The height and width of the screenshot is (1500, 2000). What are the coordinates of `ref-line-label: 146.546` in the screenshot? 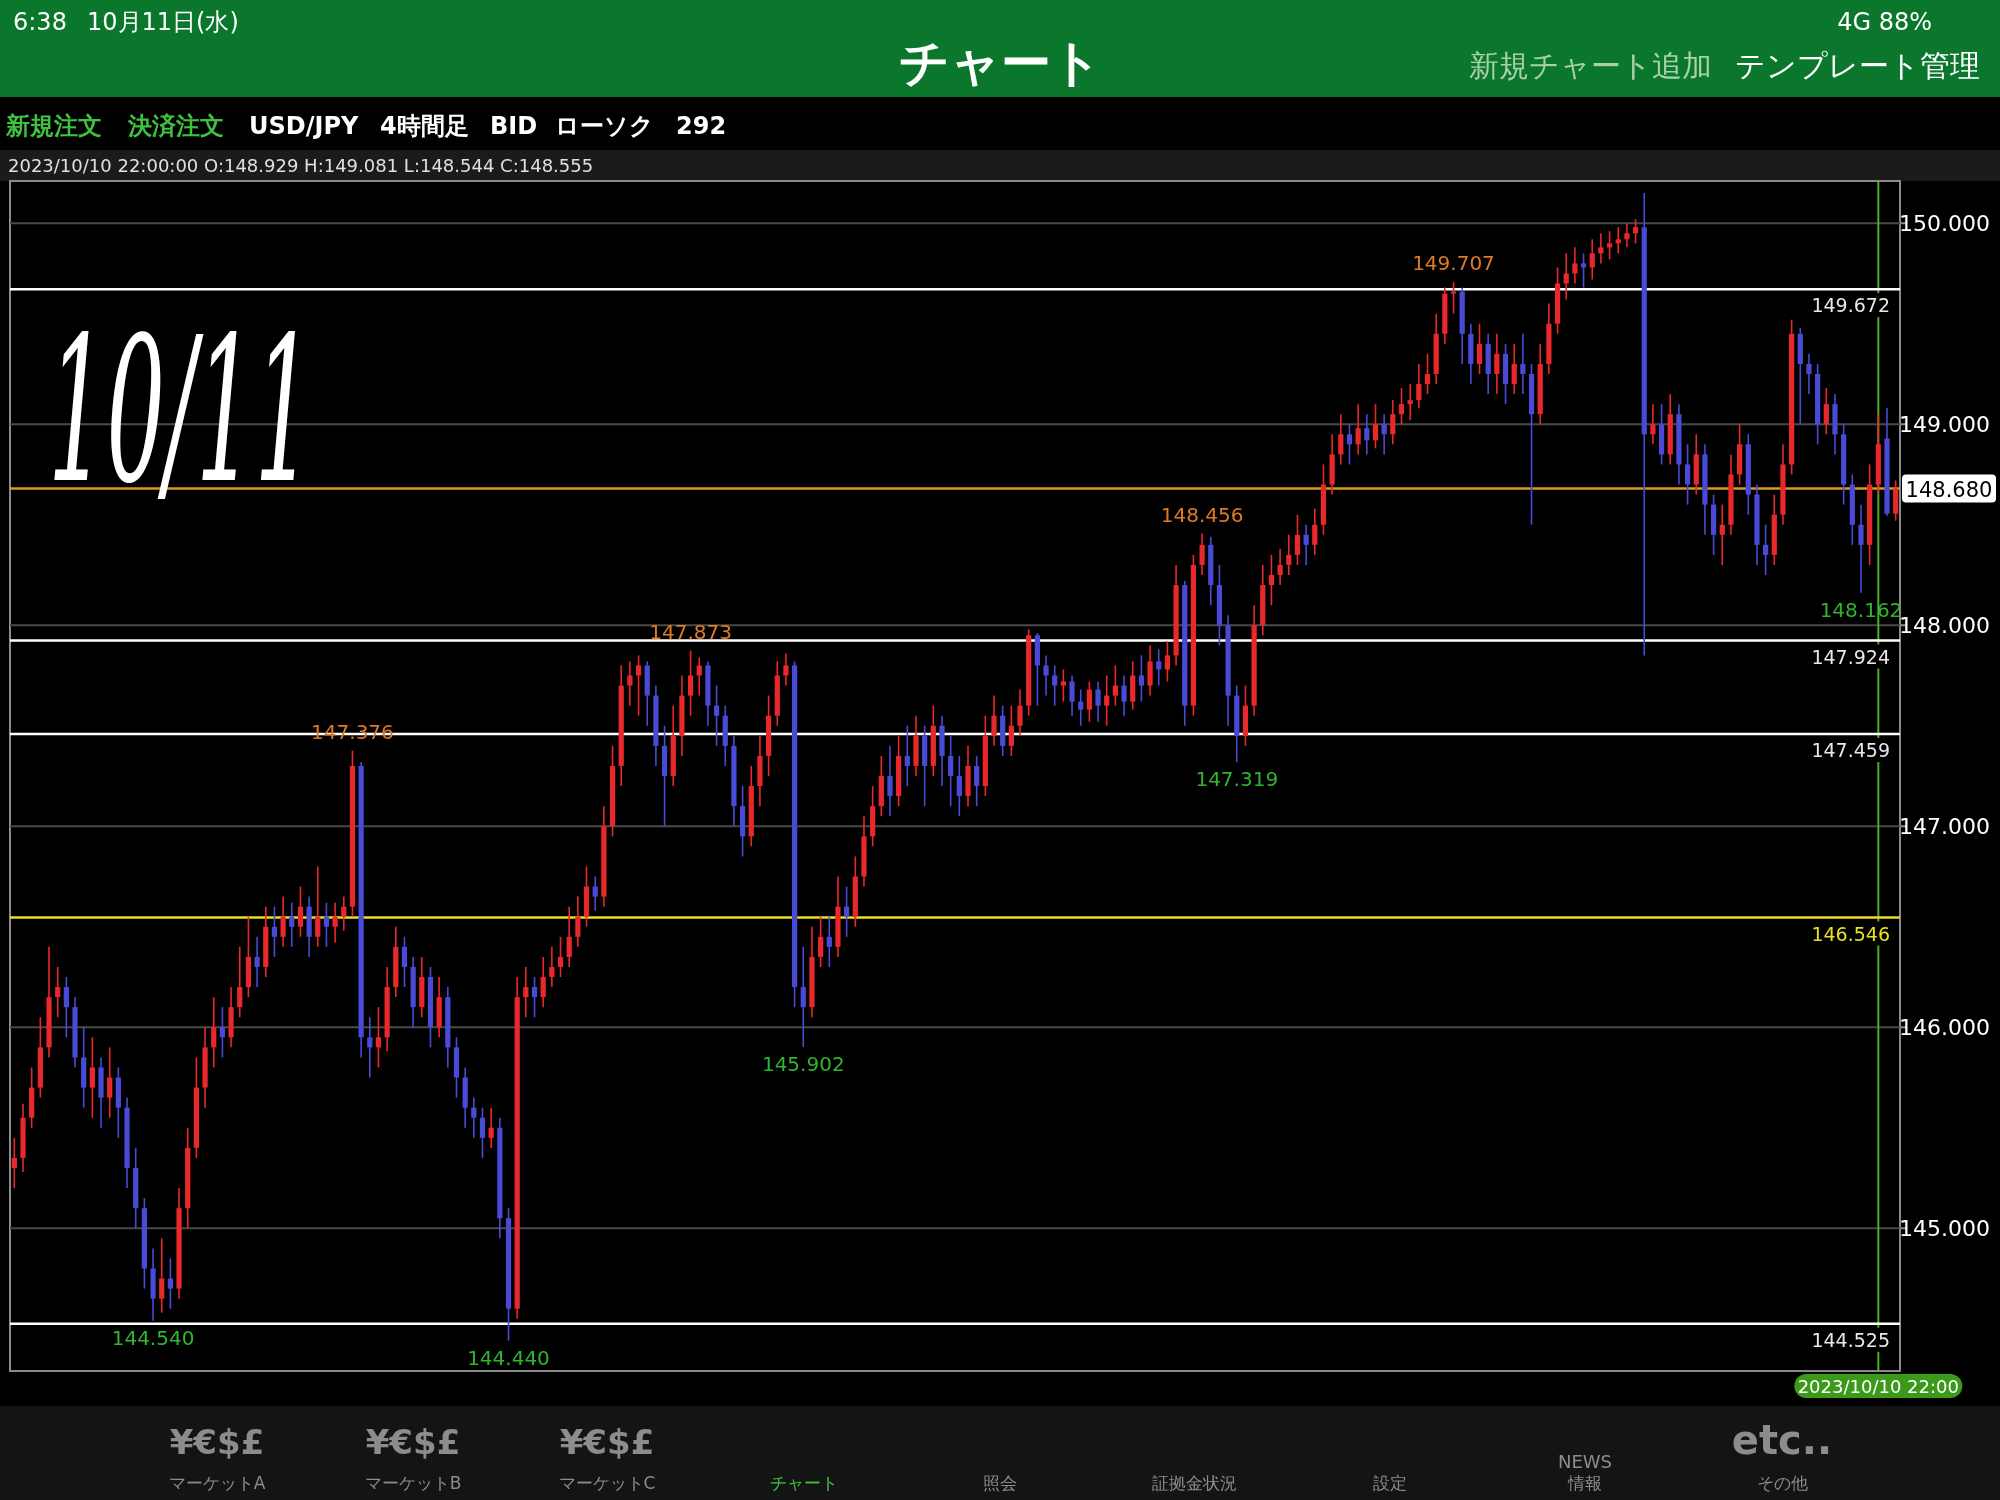 It's located at (1850, 933).